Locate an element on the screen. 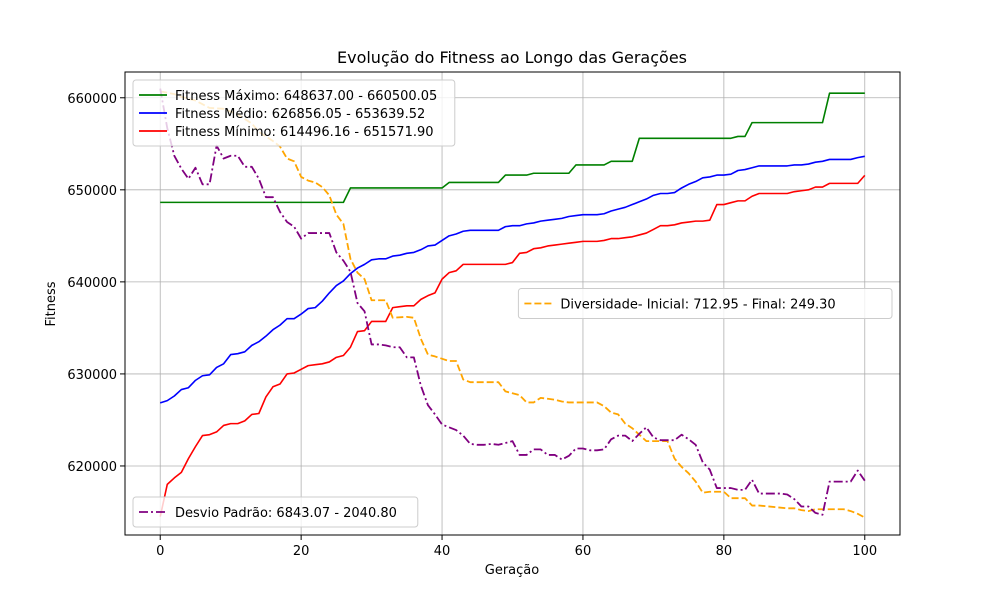 The height and width of the screenshot is (600, 1000). legend-label: Desvio Padrão: 6843.07 - 2040.80 is located at coordinates (286, 513).